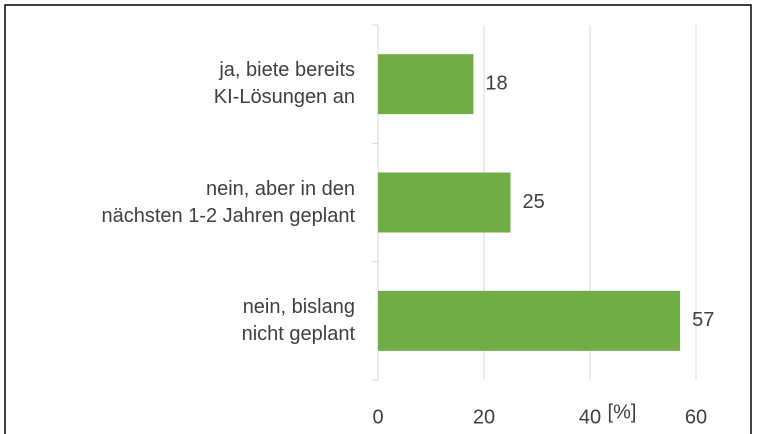  I want to click on value-label: 18, so click(496, 83).